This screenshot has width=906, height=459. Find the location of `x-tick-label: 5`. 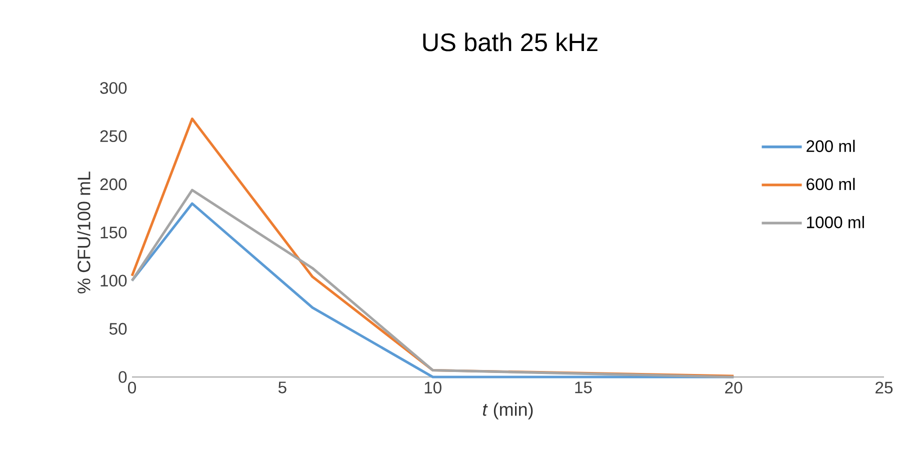

x-tick-label: 5 is located at coordinates (282, 388).